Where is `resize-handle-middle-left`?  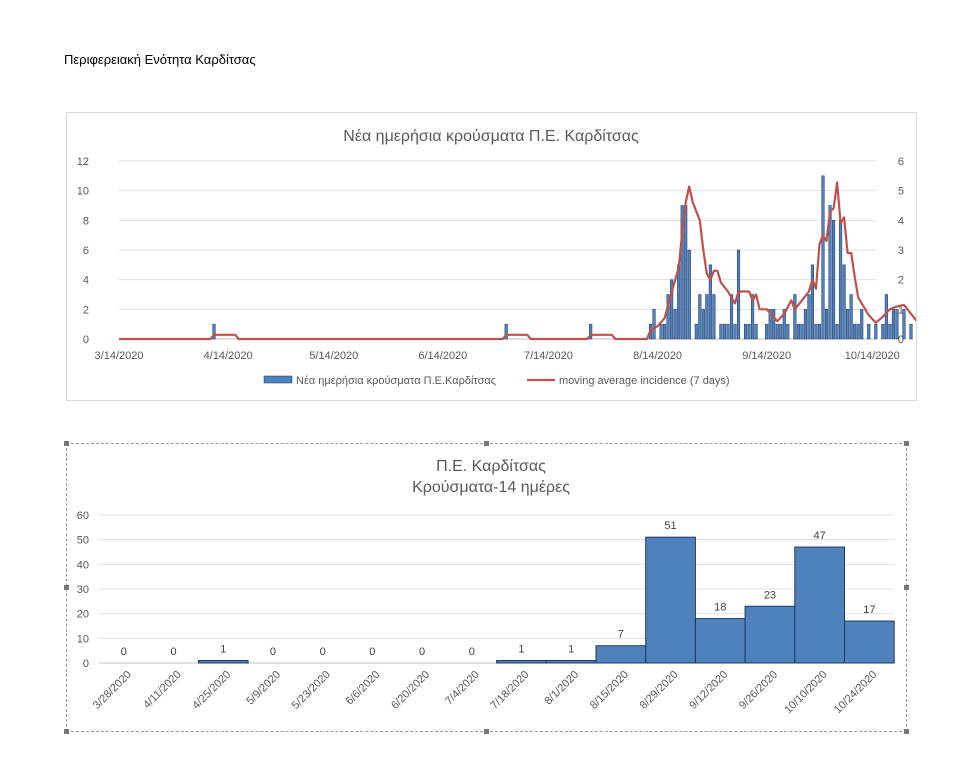 resize-handle-middle-left is located at coordinates (66, 587).